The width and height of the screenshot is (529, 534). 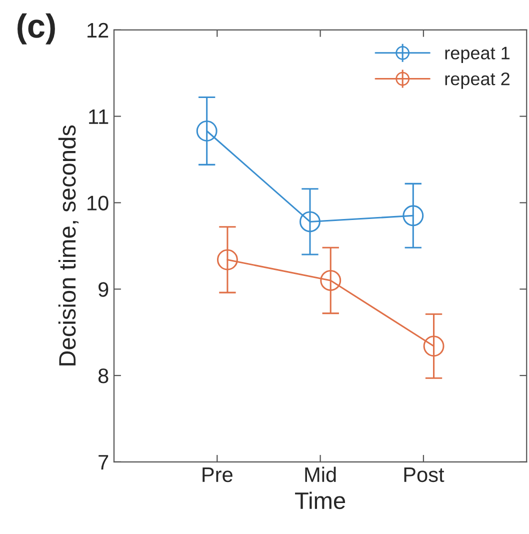 I want to click on y-tick-label: 10, so click(x=98, y=203).